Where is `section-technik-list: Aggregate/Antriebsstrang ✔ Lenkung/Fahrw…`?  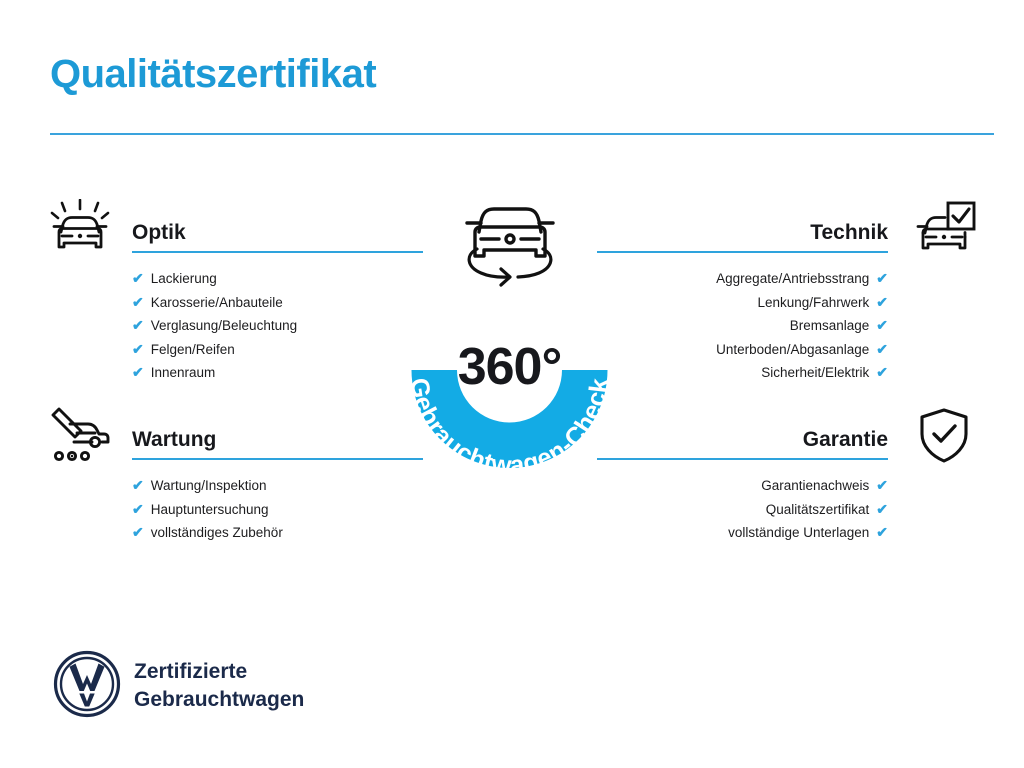
section-technik-list: Aggregate/Antriebsstrang ✔ Lenkung/Fahrw… is located at coordinates (788, 326).